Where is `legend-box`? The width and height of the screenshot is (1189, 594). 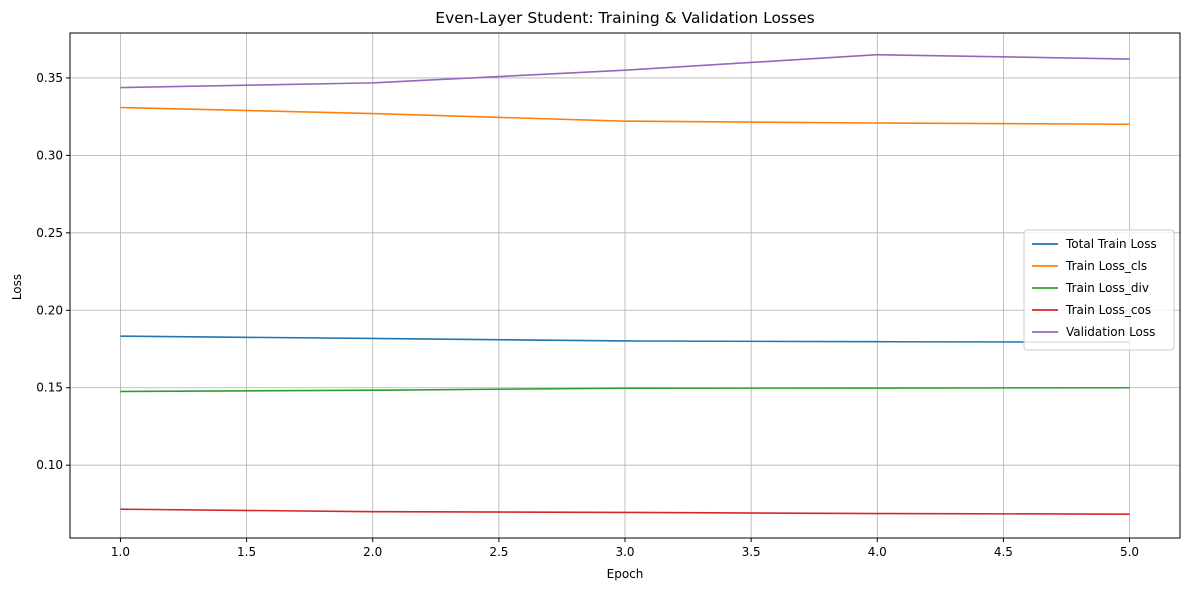 legend-box is located at coordinates (1099, 290).